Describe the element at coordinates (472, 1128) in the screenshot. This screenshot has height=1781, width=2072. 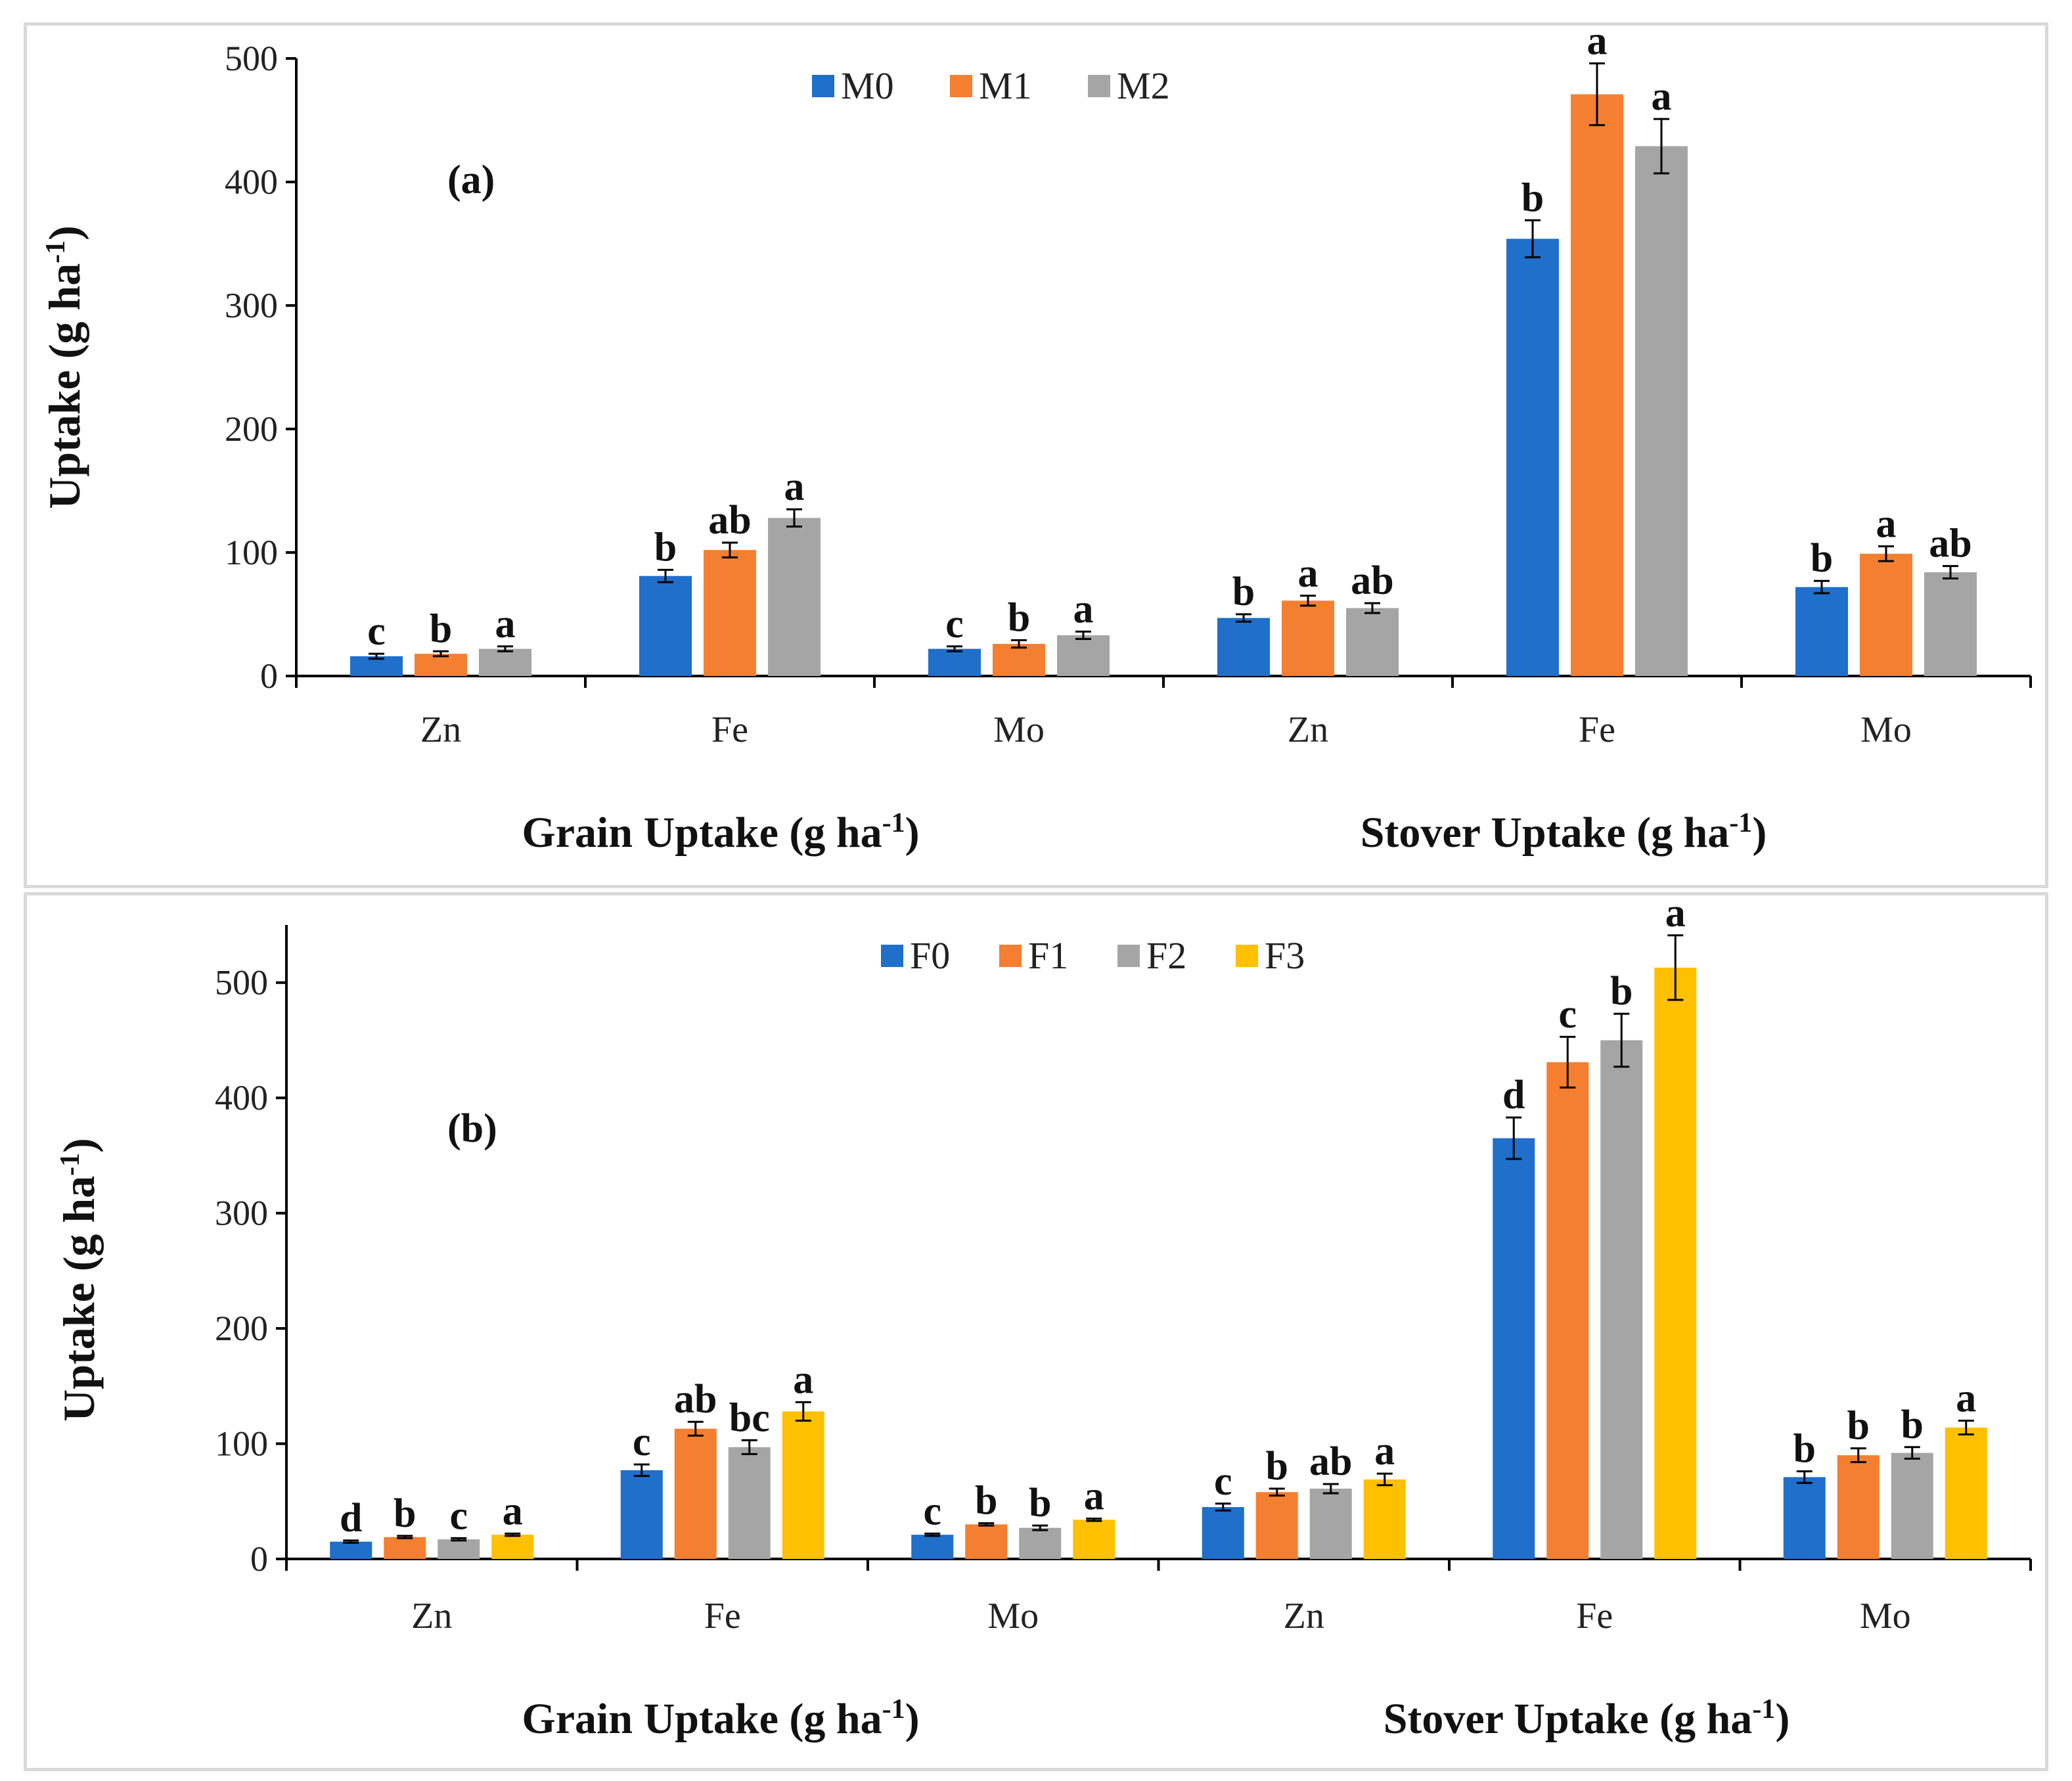
I see `panel-tag: (b)` at that location.